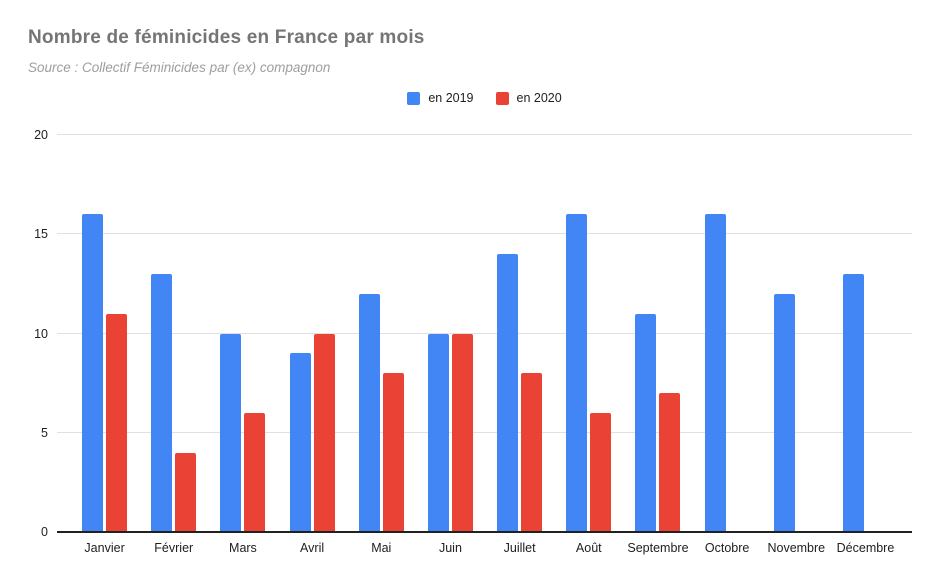 The width and height of the screenshot is (942, 582). Describe the element at coordinates (381, 345) in the screenshot. I see `bar-group-mai: Mai` at that location.